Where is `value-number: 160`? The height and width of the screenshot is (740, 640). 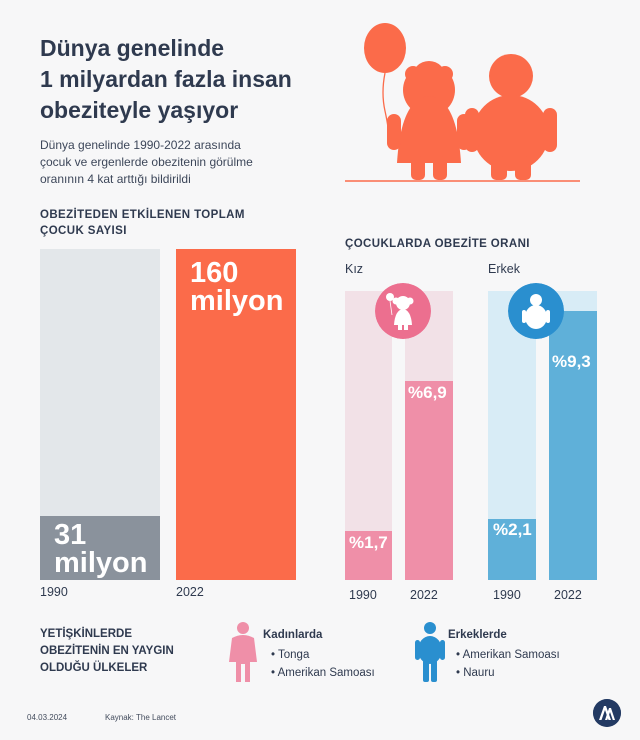
value-number: 160 is located at coordinates (214, 273).